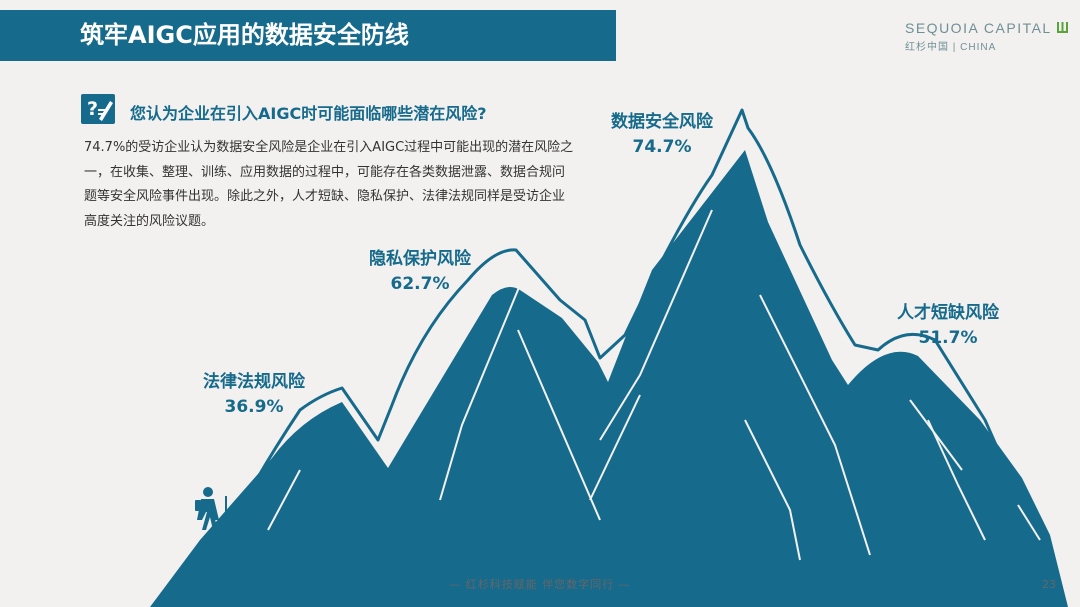 This screenshot has width=1080, height=607. What do you see at coordinates (244, 35) in the screenshot?
I see `page-title: 筑牢AIGC应用的数据安全防线` at bounding box center [244, 35].